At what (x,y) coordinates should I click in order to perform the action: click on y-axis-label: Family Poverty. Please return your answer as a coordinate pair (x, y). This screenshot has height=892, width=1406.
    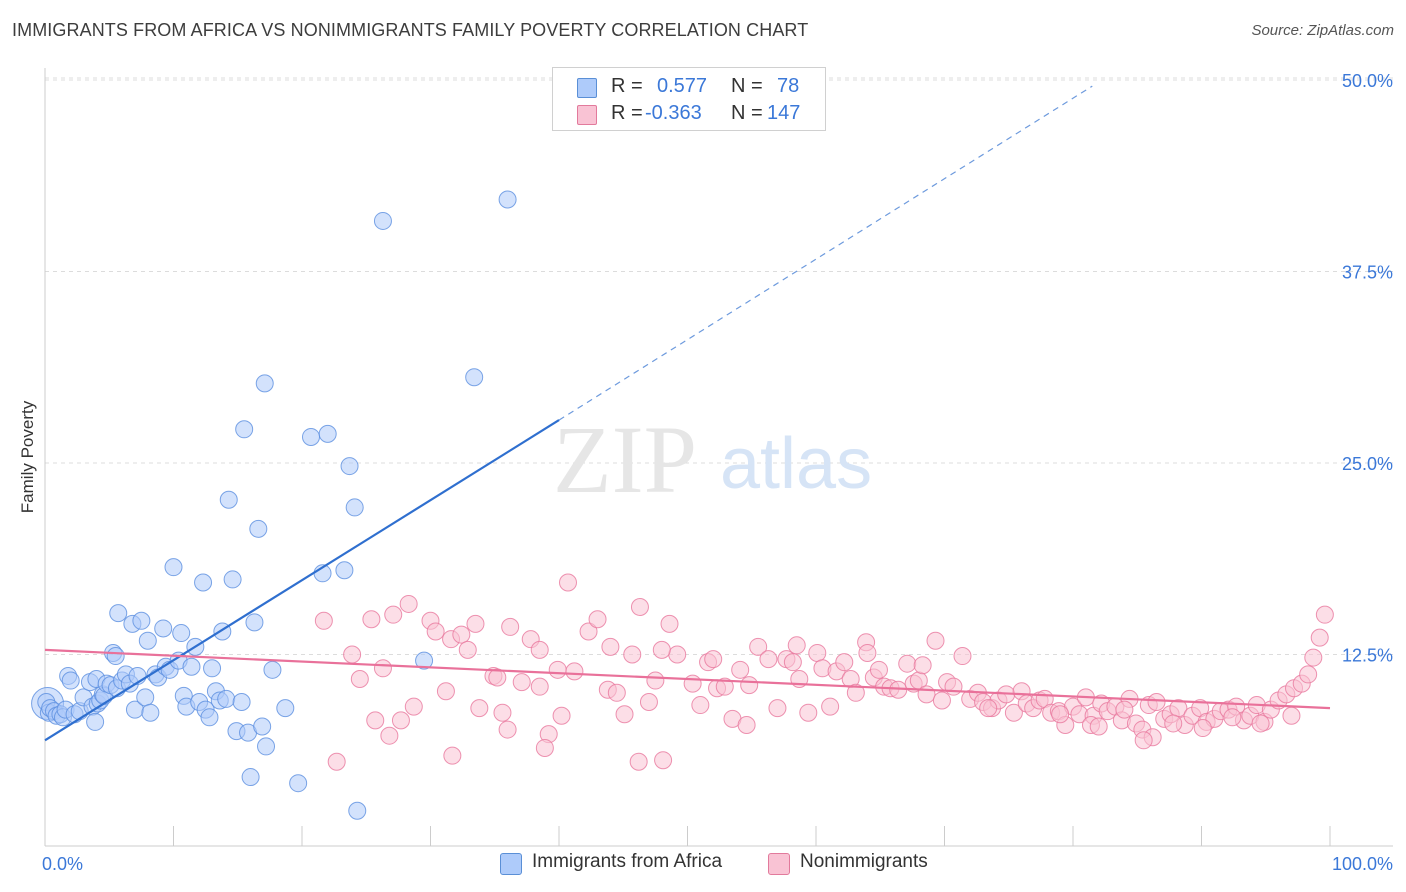
    Looking at the image, I should click on (27, 456).